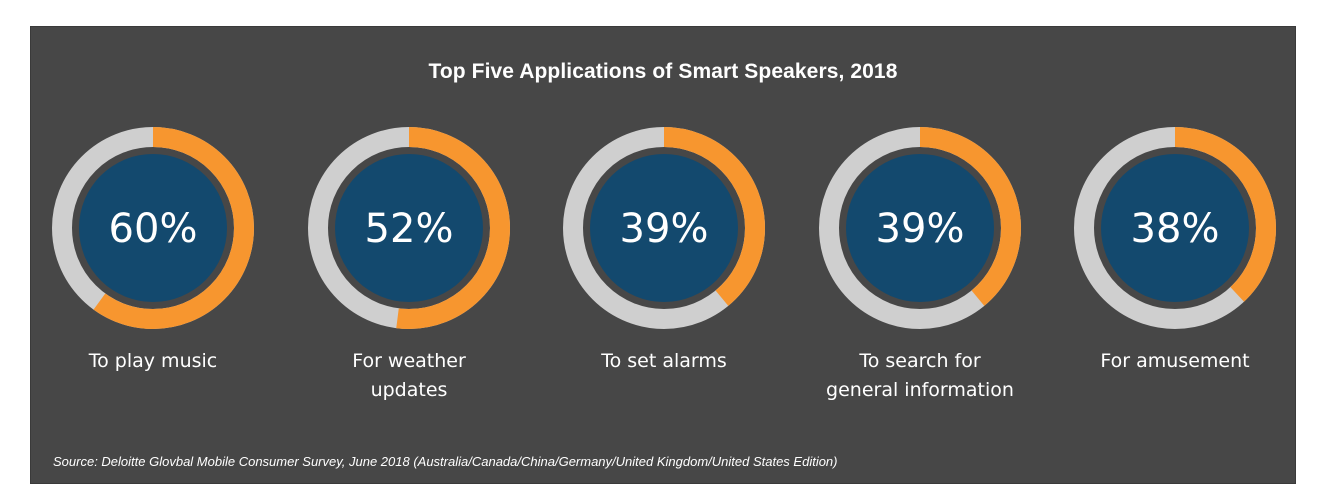 This screenshot has width=1328, height=500. What do you see at coordinates (409, 375) in the screenshot?
I see `category-label: For weather updates` at bounding box center [409, 375].